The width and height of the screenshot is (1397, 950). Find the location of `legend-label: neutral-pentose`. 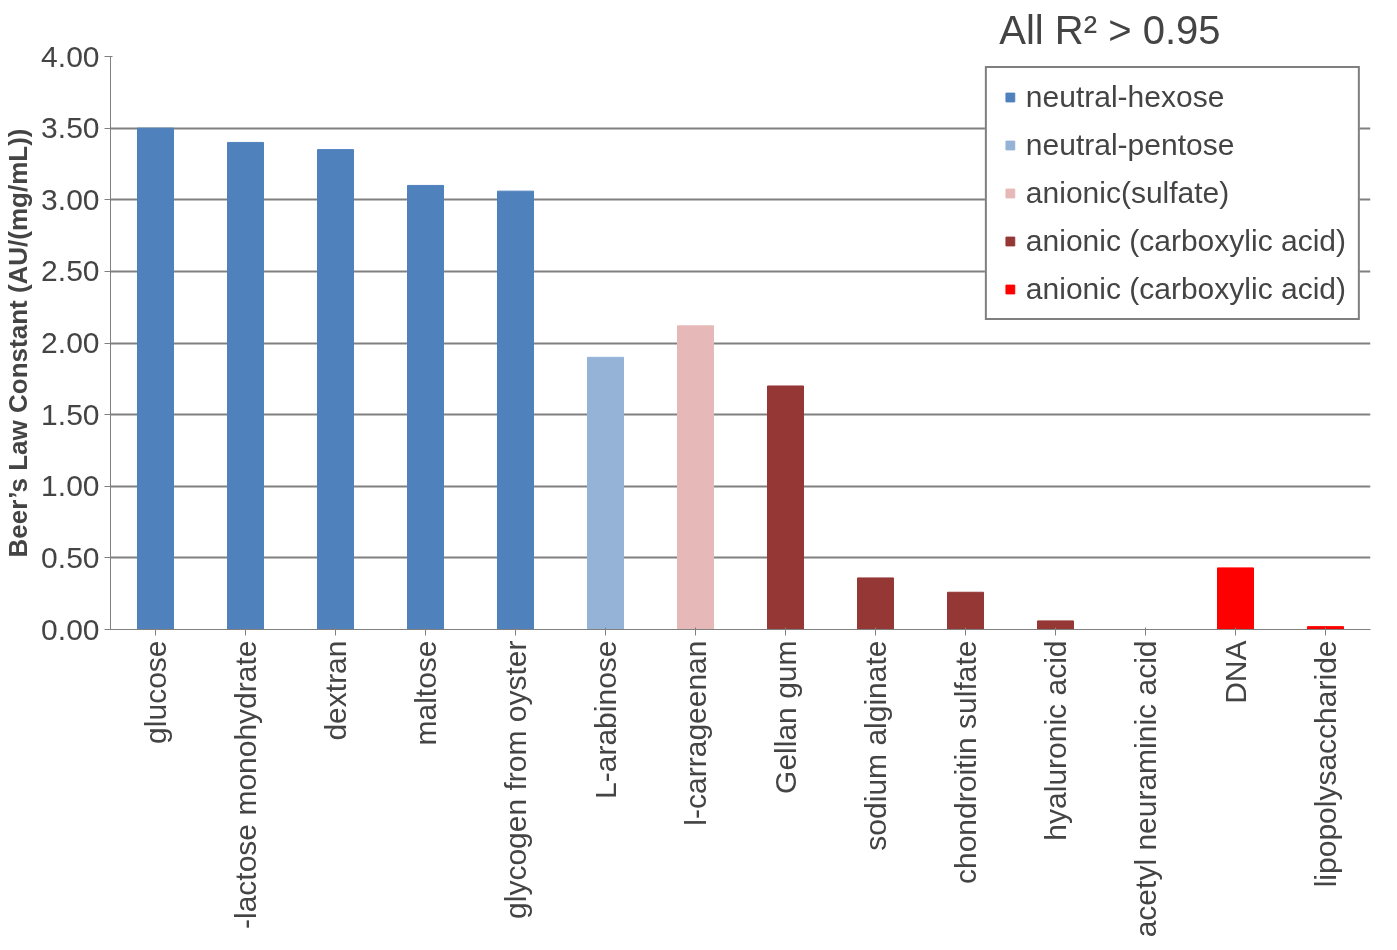

legend-label: neutral-pentose is located at coordinates (1130, 145).